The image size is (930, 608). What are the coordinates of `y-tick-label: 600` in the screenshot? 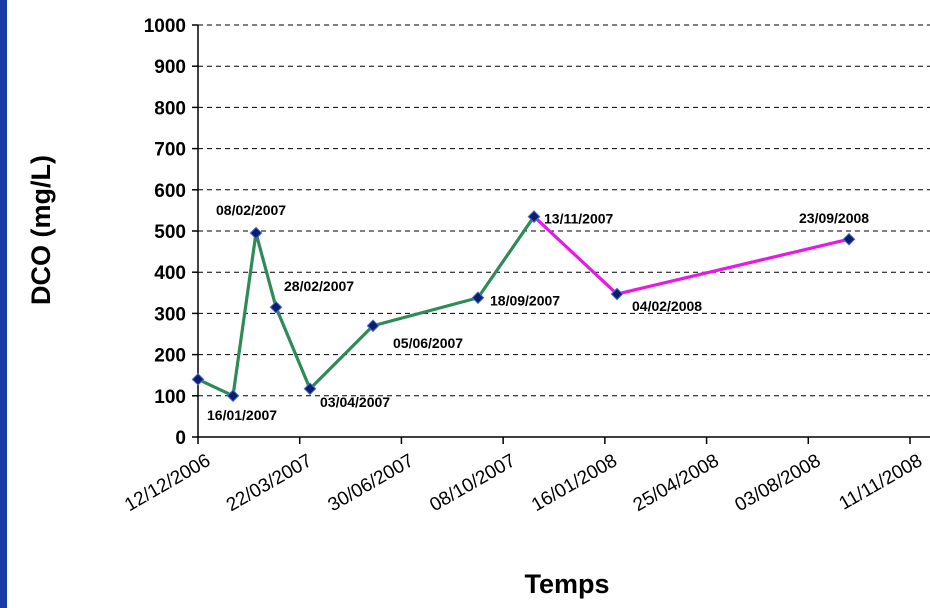 It's located at (170, 191).